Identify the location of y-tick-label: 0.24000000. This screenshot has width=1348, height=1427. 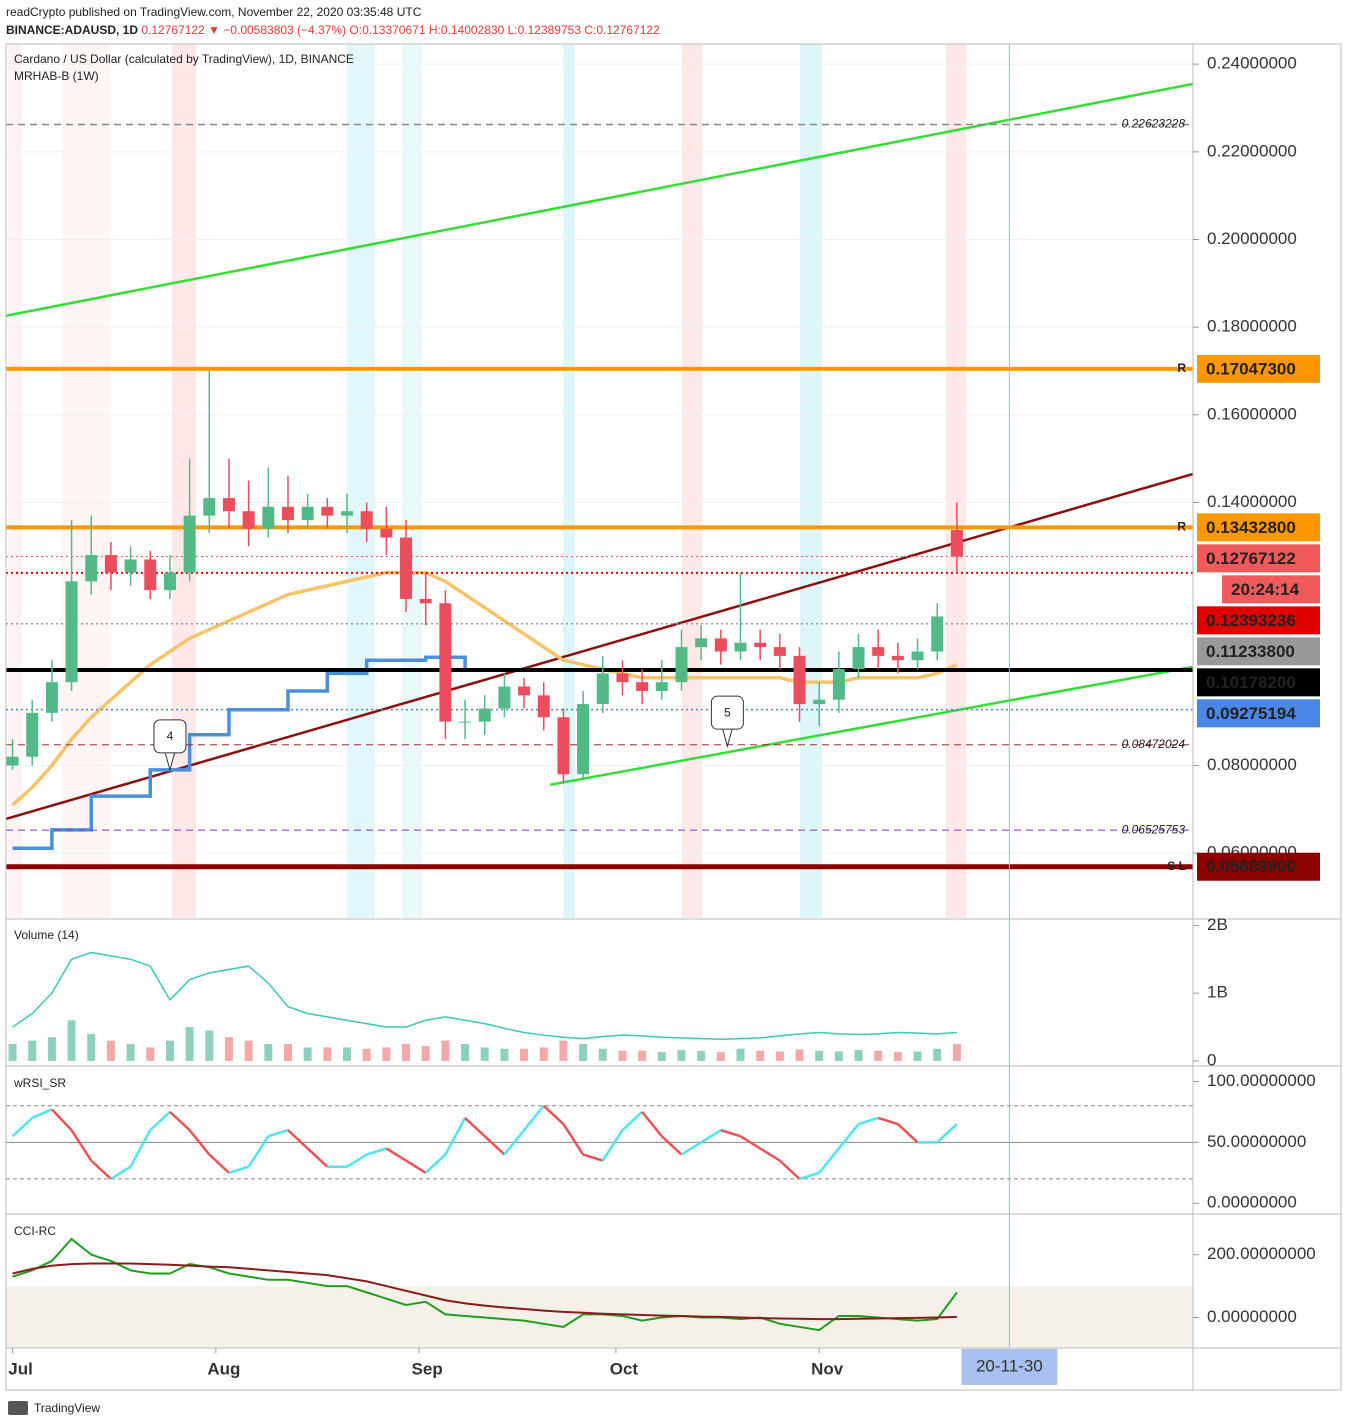
(1252, 63).